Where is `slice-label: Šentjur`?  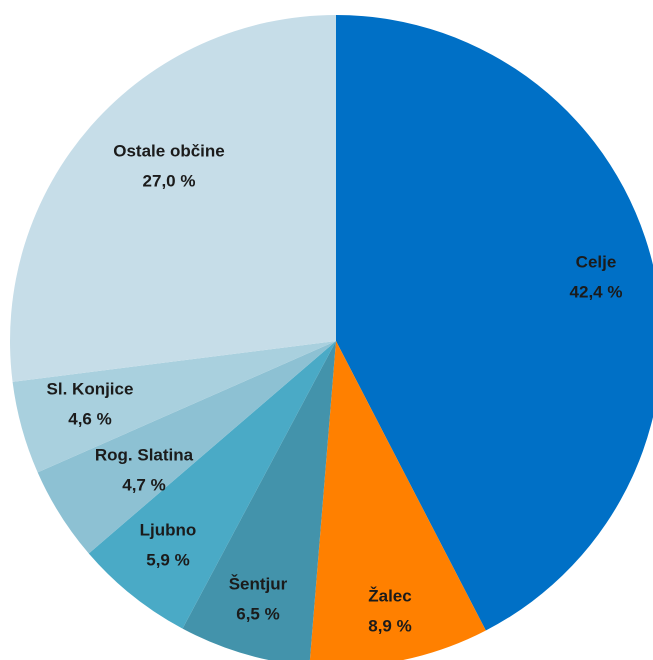 slice-label: Šentjur is located at coordinates (258, 583).